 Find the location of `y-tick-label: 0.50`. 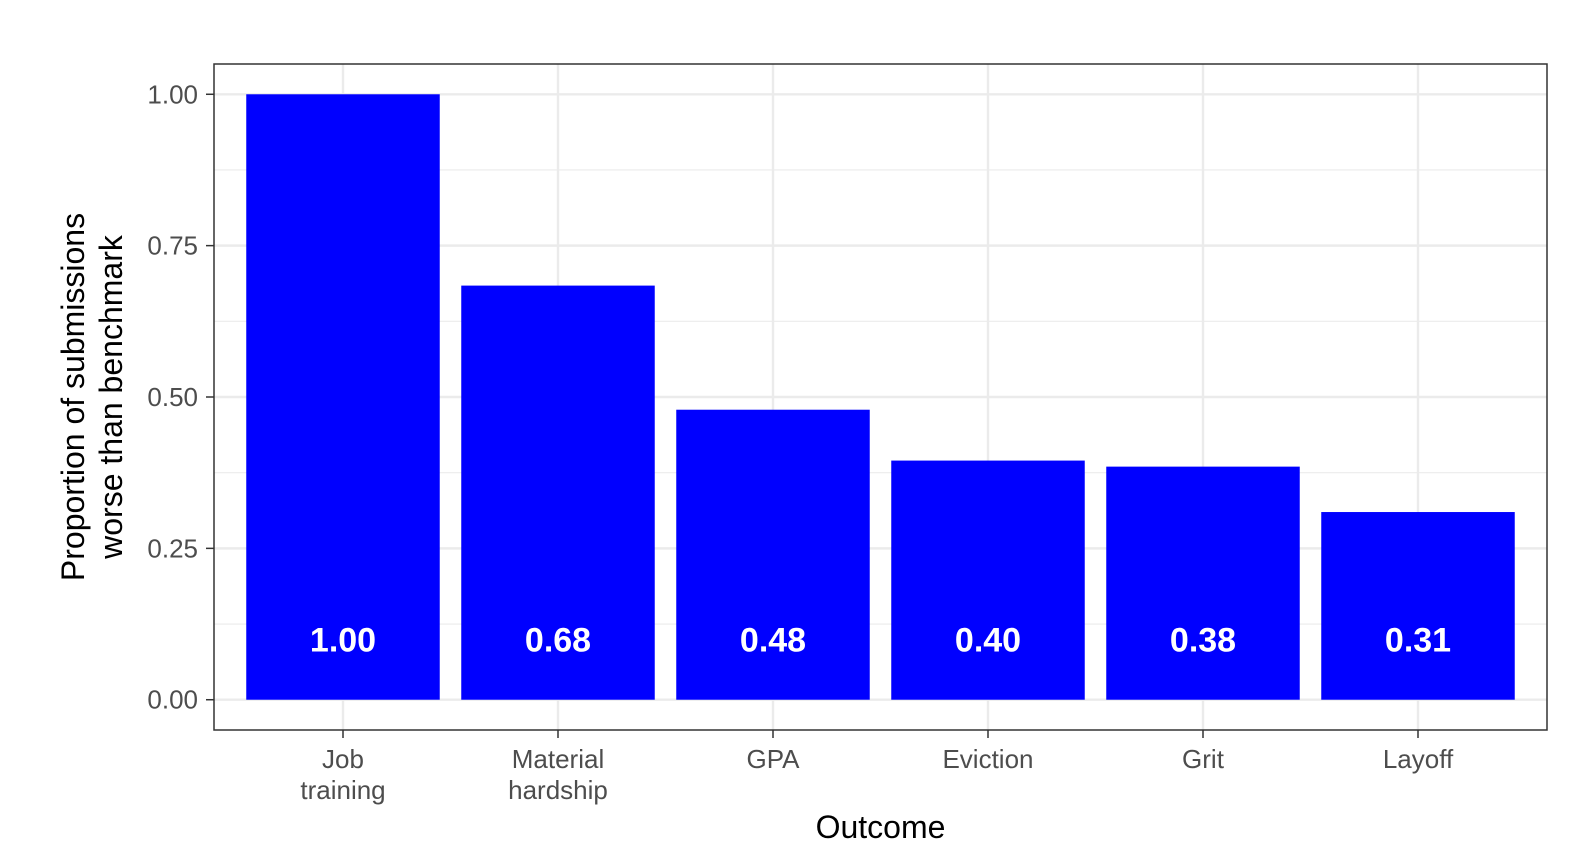

y-tick-label: 0.50 is located at coordinates (172, 397).